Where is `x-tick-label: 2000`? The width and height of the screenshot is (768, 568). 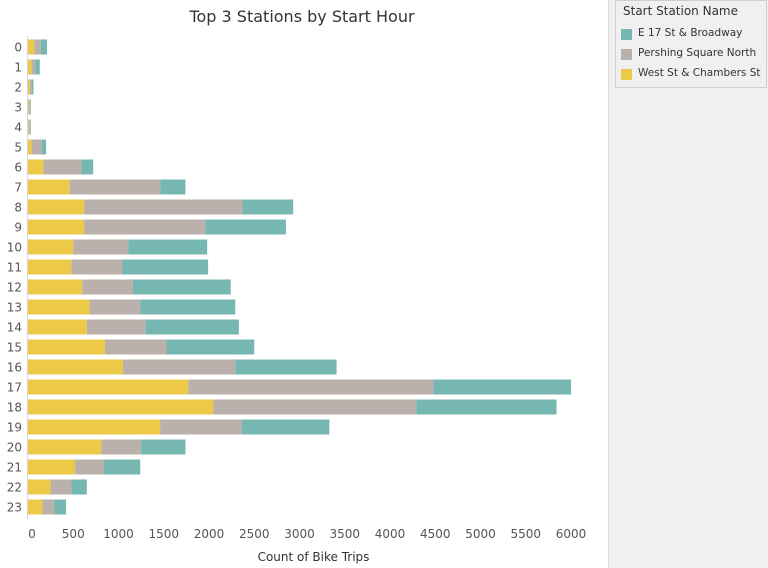
x-tick-label: 2000 is located at coordinates (209, 534).